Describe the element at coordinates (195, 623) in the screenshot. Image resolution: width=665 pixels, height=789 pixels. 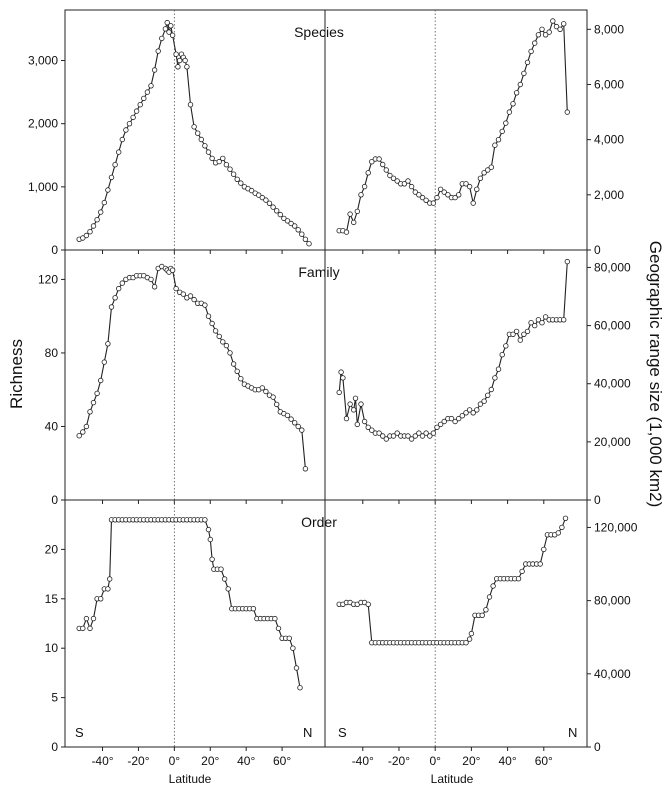
I see `panel-frame` at that location.